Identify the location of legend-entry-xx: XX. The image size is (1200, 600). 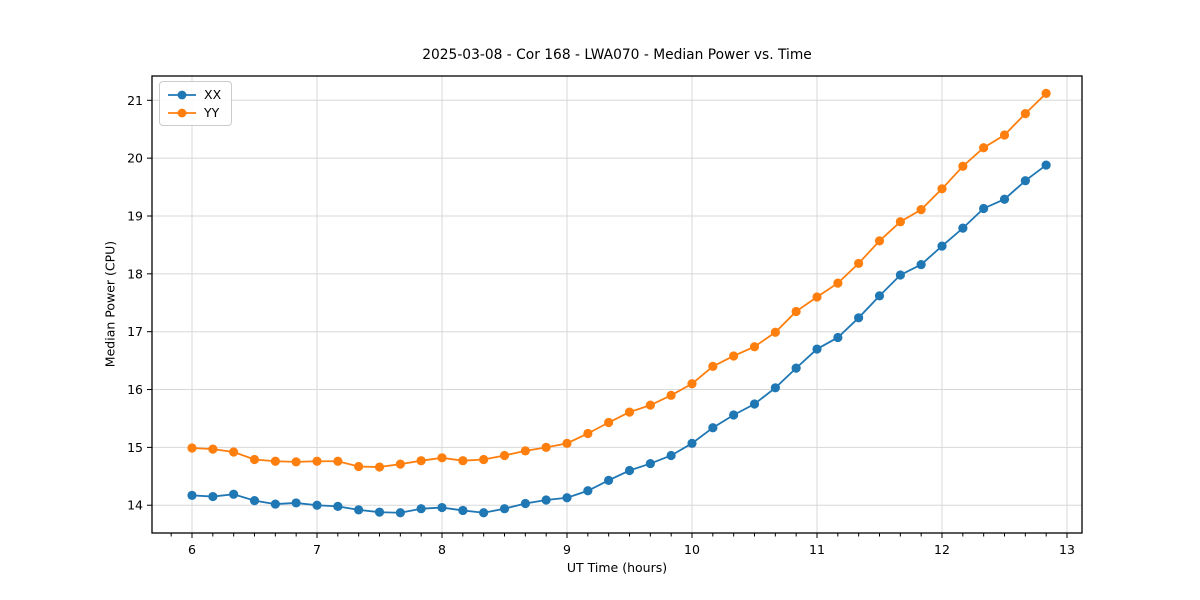
(194, 94).